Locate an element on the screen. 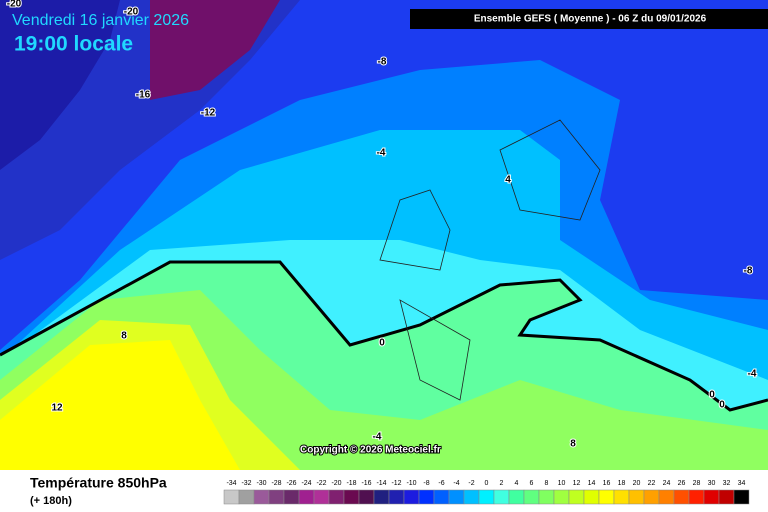 This screenshot has height=512, width=768. contour-label: 12 is located at coordinates (57, 408).